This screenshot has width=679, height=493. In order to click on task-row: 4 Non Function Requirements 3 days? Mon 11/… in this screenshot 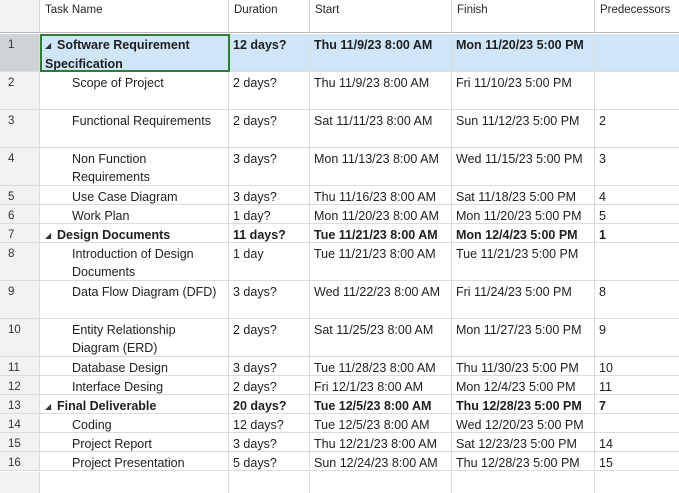, I will do `click(339, 167)`.